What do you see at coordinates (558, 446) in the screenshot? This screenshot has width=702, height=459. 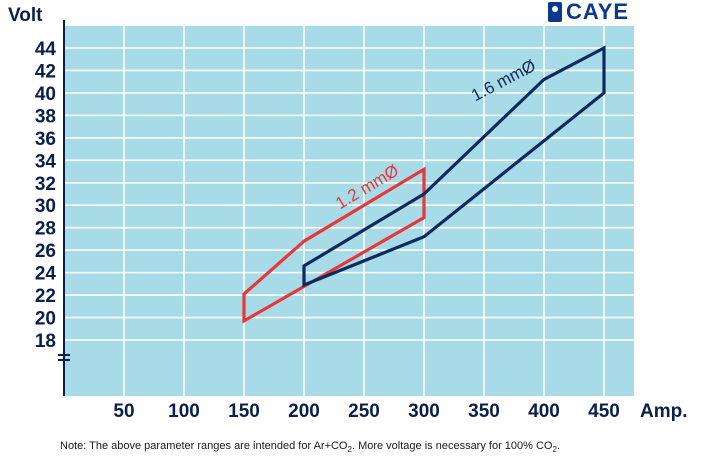 I see `footnote-suffix: .` at bounding box center [558, 446].